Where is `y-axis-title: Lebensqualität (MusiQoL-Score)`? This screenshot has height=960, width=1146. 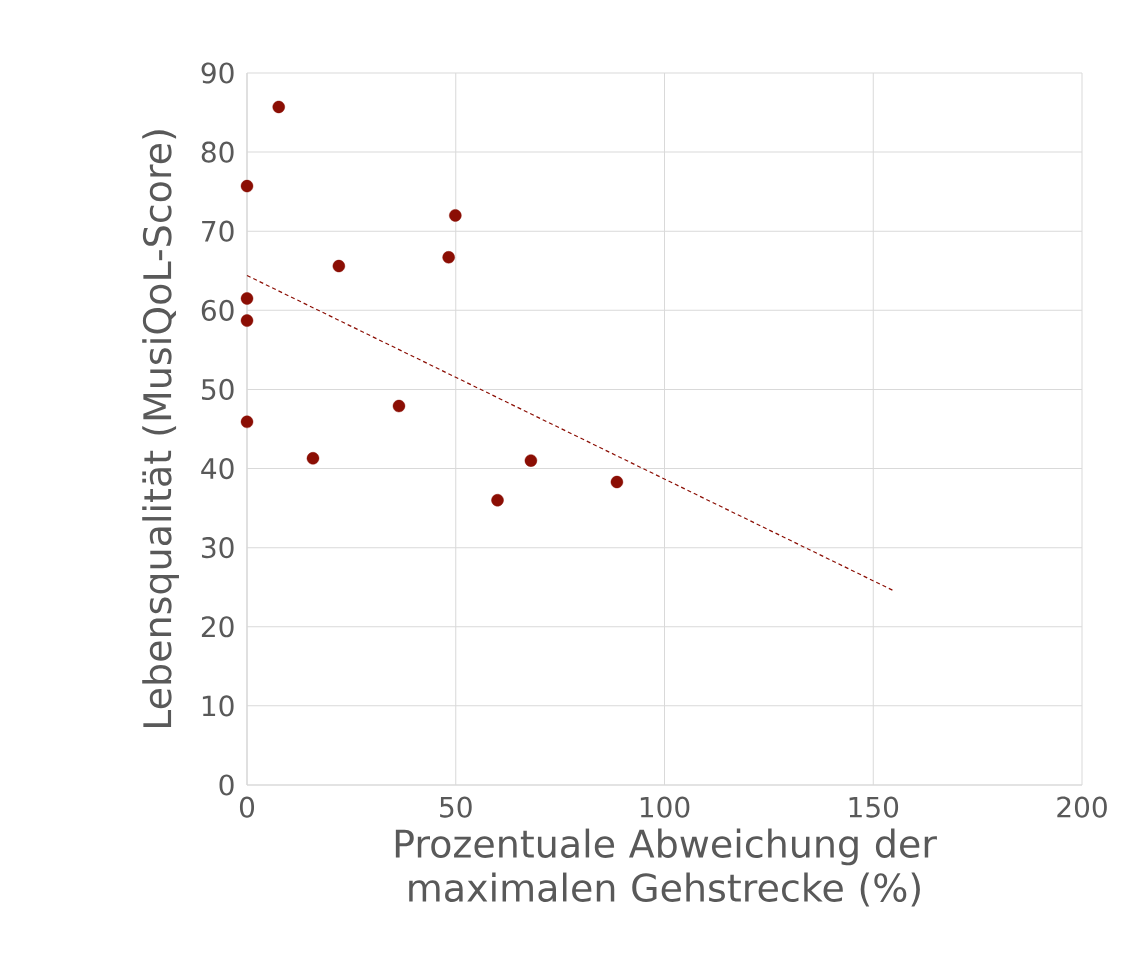 y-axis-title: Lebensqualität (MusiQoL-Score) is located at coordinates (160, 429).